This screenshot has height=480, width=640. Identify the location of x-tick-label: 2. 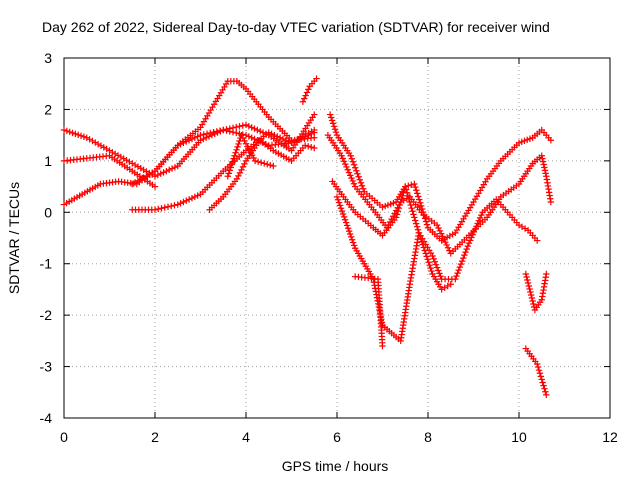
(155, 437).